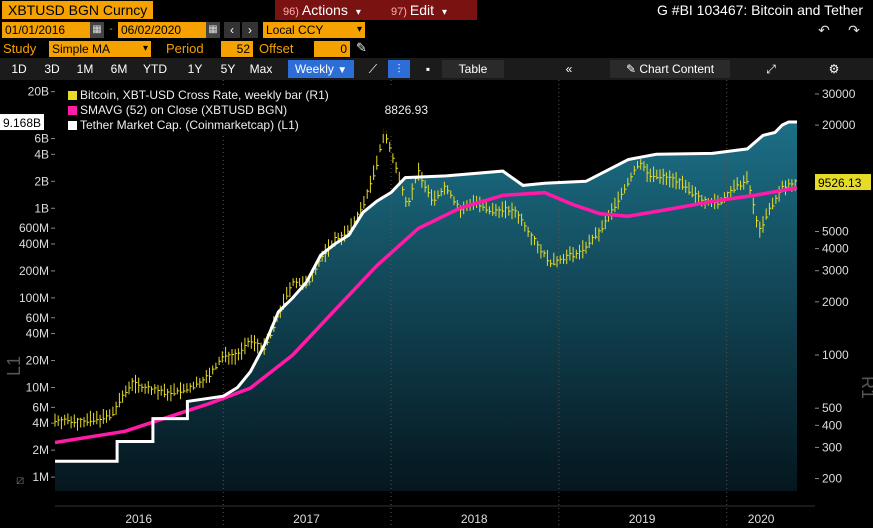 This screenshot has height=528, width=873. I want to click on x-tick-label: 2016, so click(138, 519).